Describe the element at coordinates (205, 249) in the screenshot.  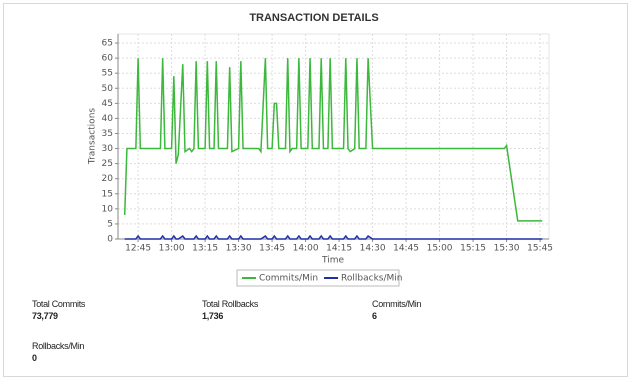
I see `x-tick-label: 13:15` at that location.